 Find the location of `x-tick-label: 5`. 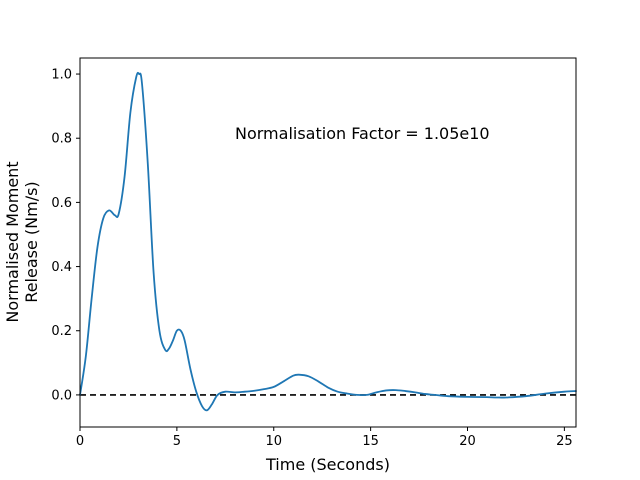

x-tick-label: 5 is located at coordinates (177, 441).